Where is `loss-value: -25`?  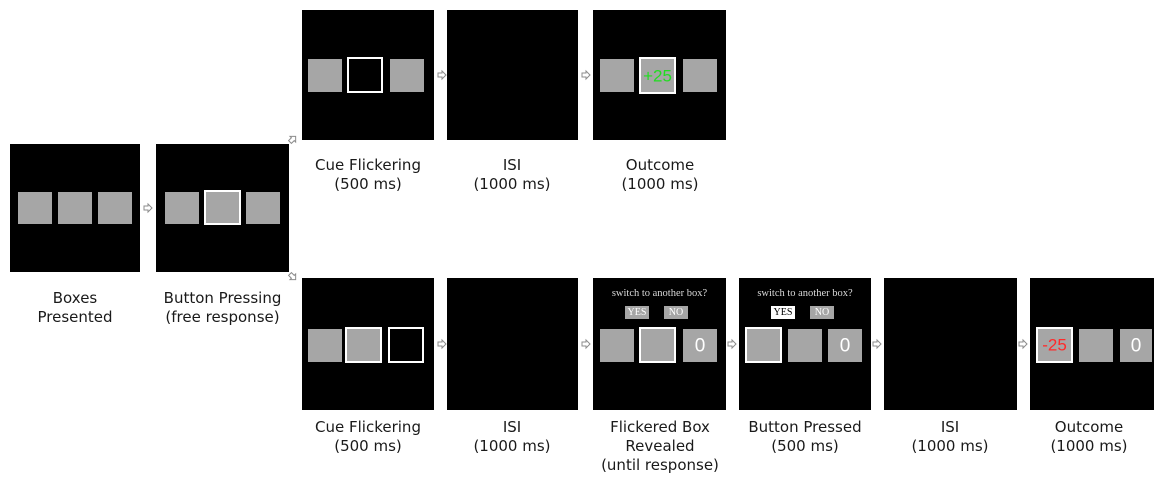 loss-value: -25 is located at coordinates (1054, 345).